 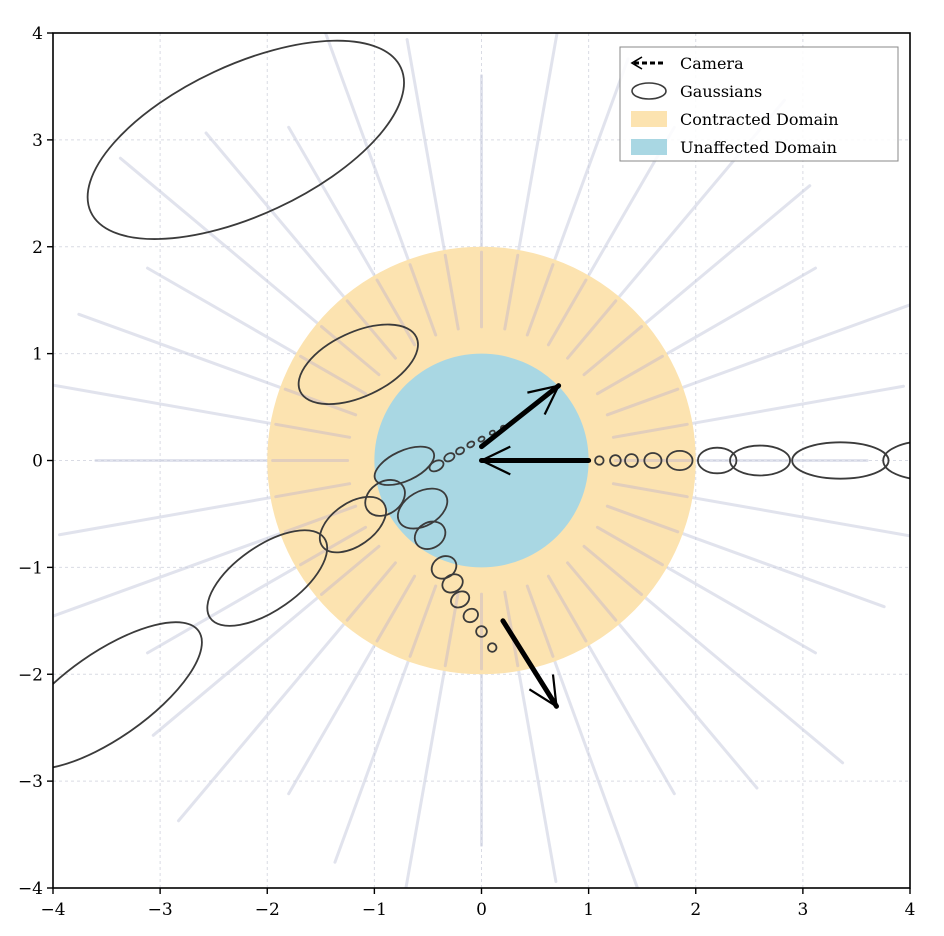 What do you see at coordinates (712, 63) in the screenshot?
I see `legend-label: Camera` at bounding box center [712, 63].